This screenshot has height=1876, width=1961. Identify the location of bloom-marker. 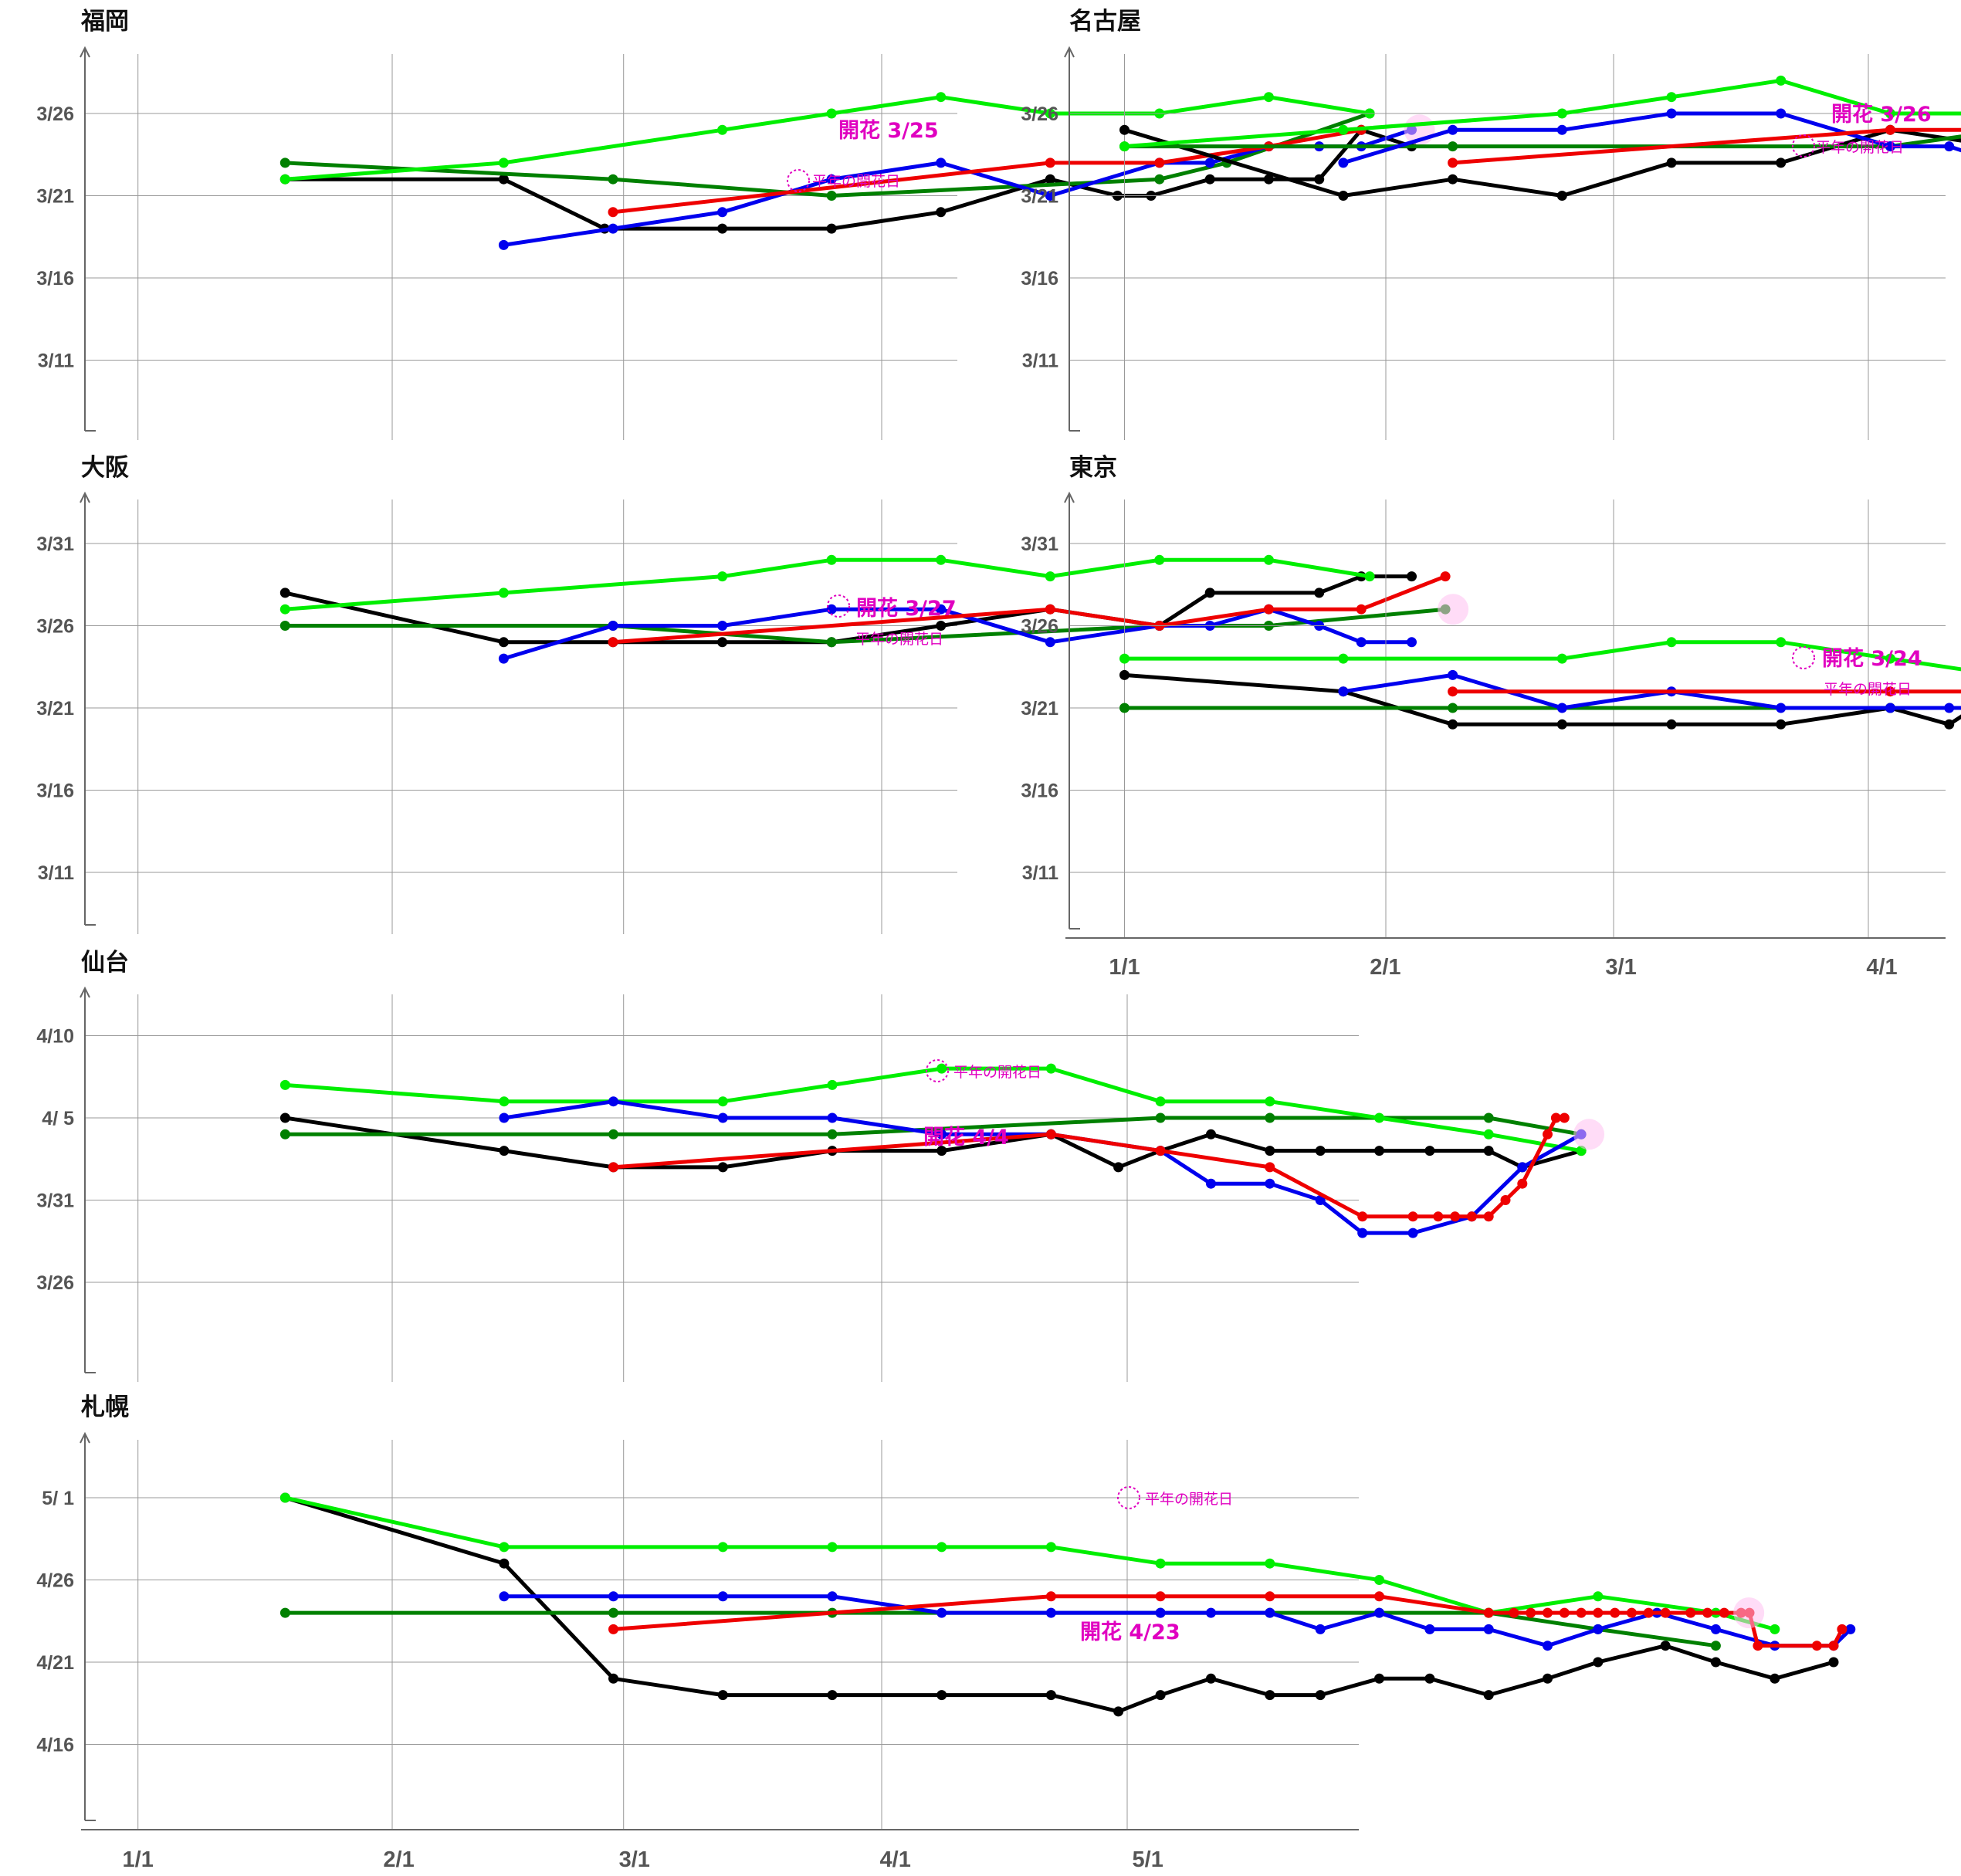
(1589, 1134).